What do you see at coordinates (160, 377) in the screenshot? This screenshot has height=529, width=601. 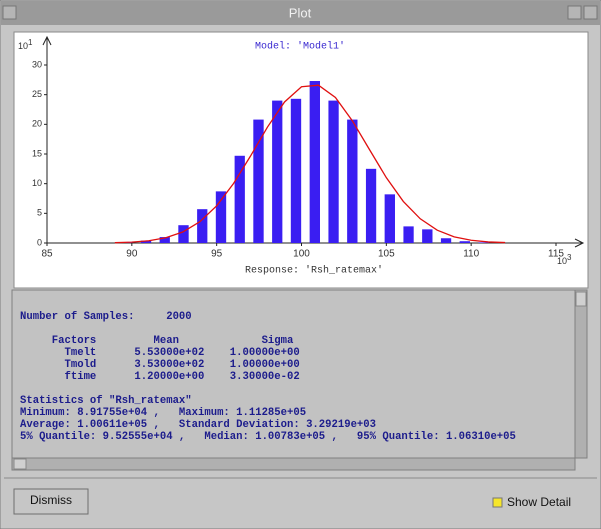 I see `output-line: ftime 1.20000e+00 3.30000e-02` at bounding box center [160, 377].